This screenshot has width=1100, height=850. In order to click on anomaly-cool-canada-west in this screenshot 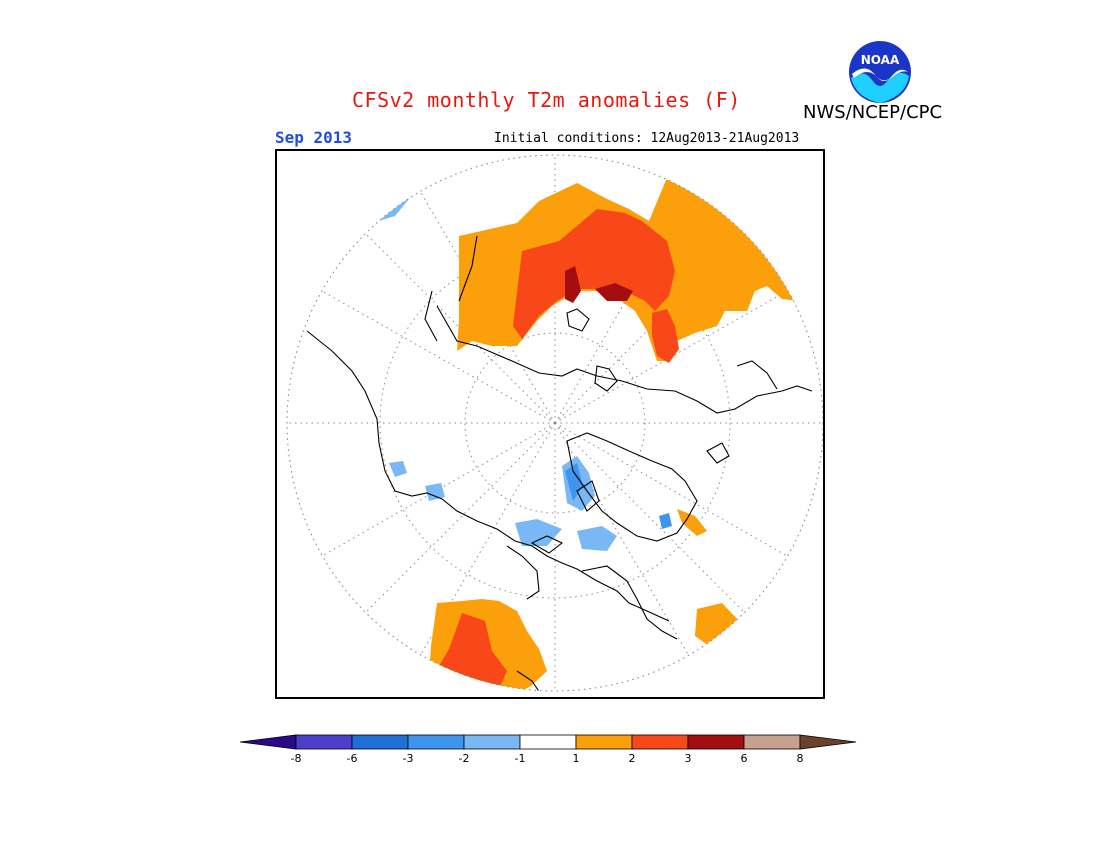, I will do `click(538, 532)`.